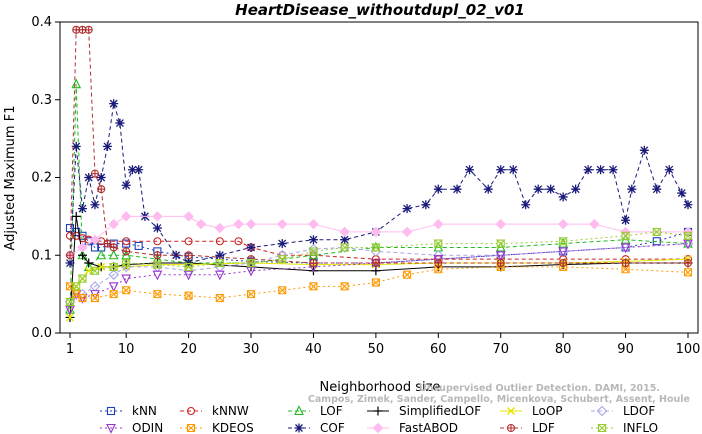 The image size is (702, 434). What do you see at coordinates (10, 178) in the screenshot?
I see `y-axis-label: Adjusted Maximum F1` at bounding box center [10, 178].